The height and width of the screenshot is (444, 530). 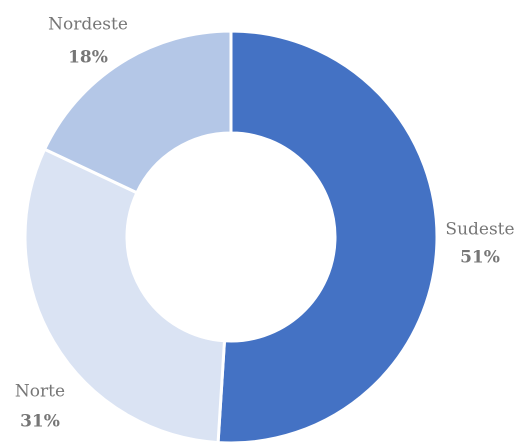 What do you see at coordinates (480, 258) in the screenshot?
I see `slice-value-label: 51%` at bounding box center [480, 258].